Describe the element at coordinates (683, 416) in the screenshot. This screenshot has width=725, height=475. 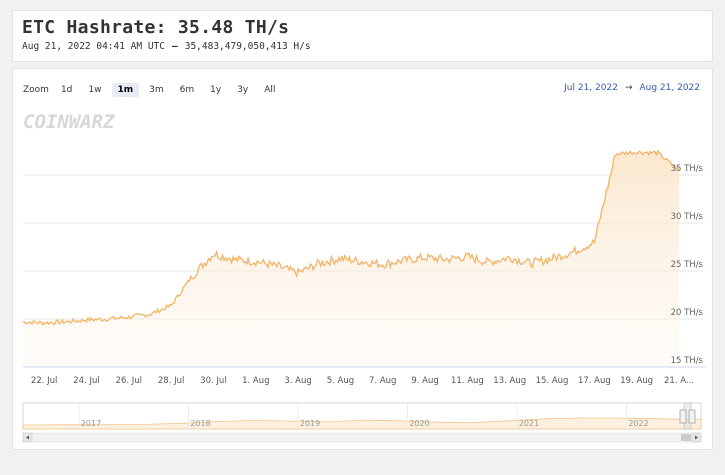
I see `navigator-left-handle` at that location.